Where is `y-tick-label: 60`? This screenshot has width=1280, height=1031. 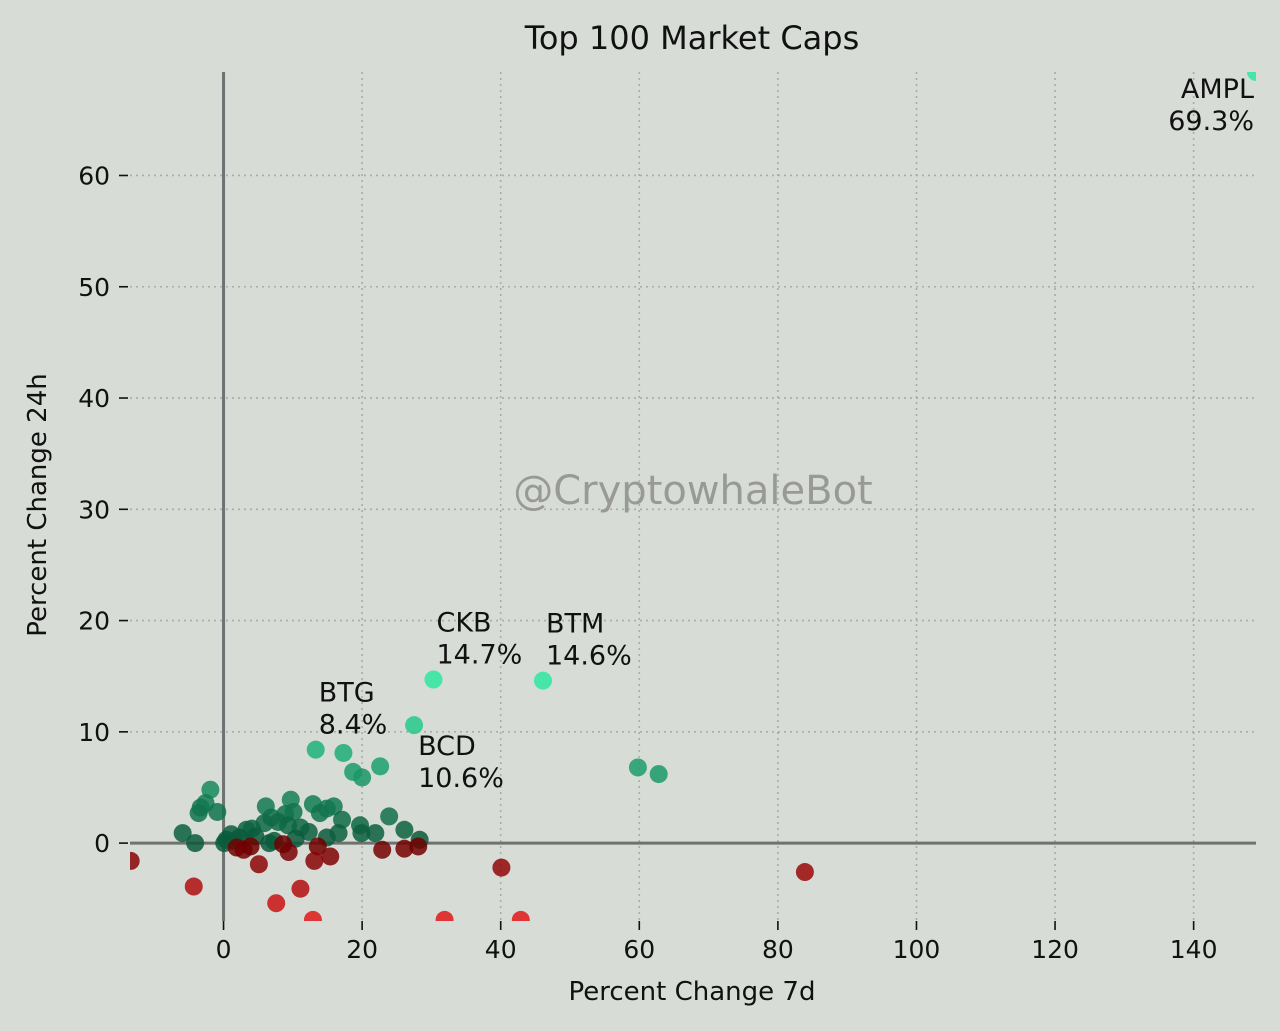 y-tick-label: 60 is located at coordinates (94, 175).